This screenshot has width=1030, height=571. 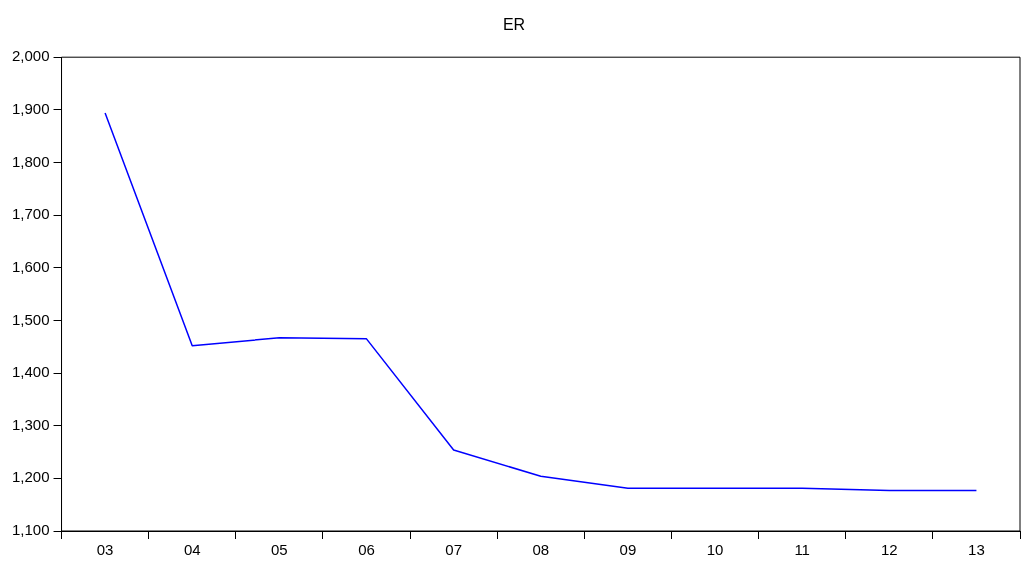 I want to click on x-tick-label: 12, so click(x=889, y=550).